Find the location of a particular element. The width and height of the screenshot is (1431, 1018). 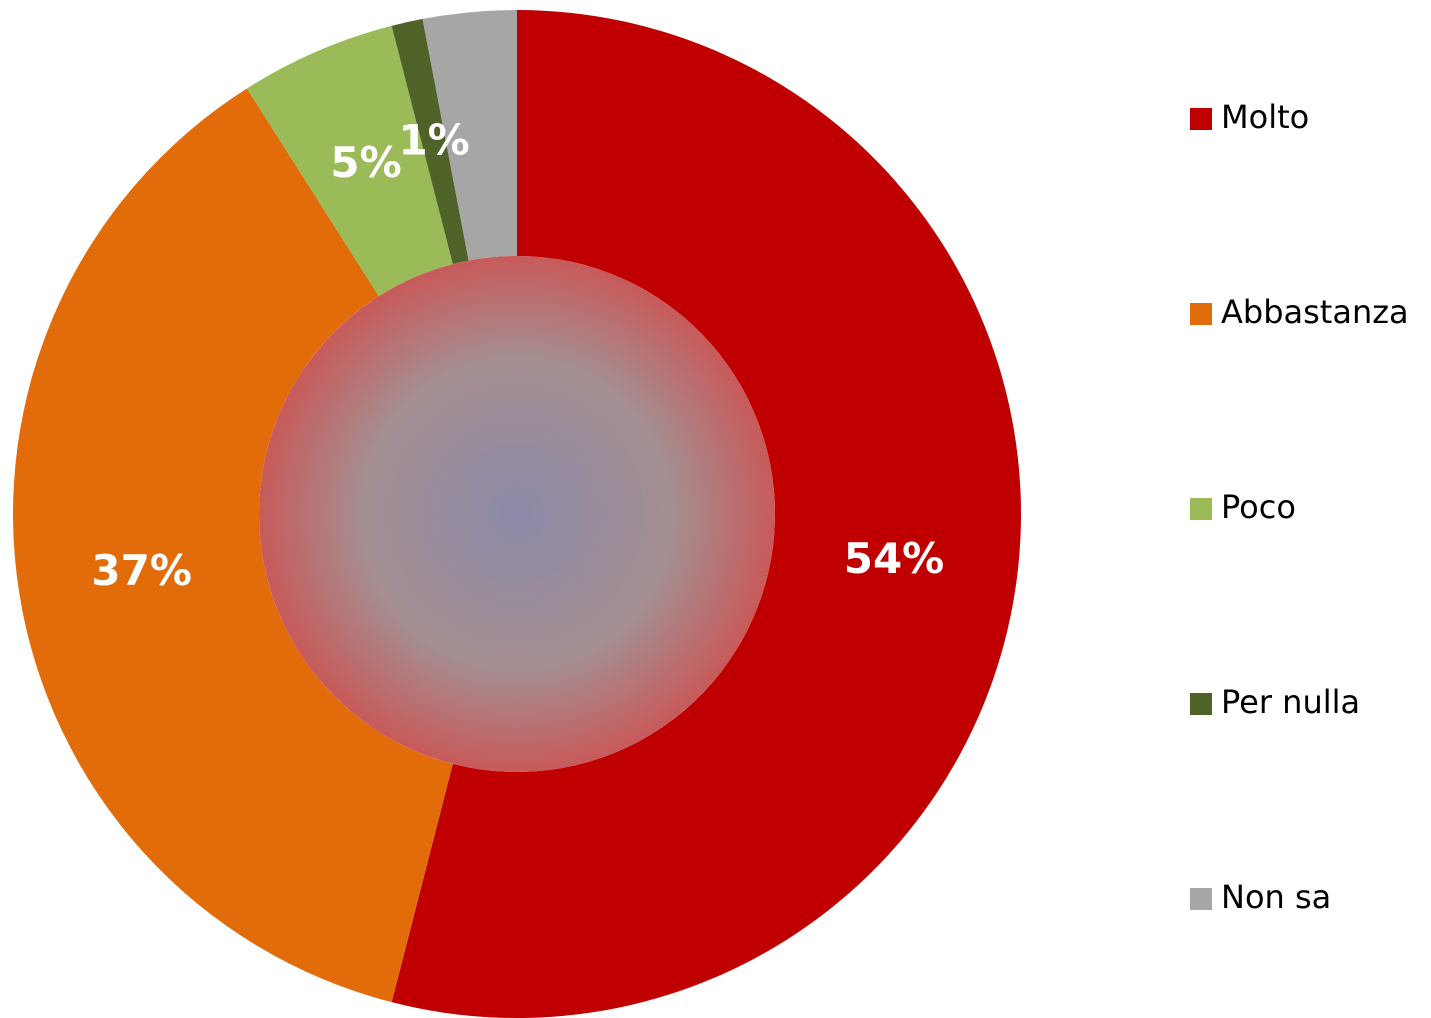

value-label: 37% is located at coordinates (141, 570).